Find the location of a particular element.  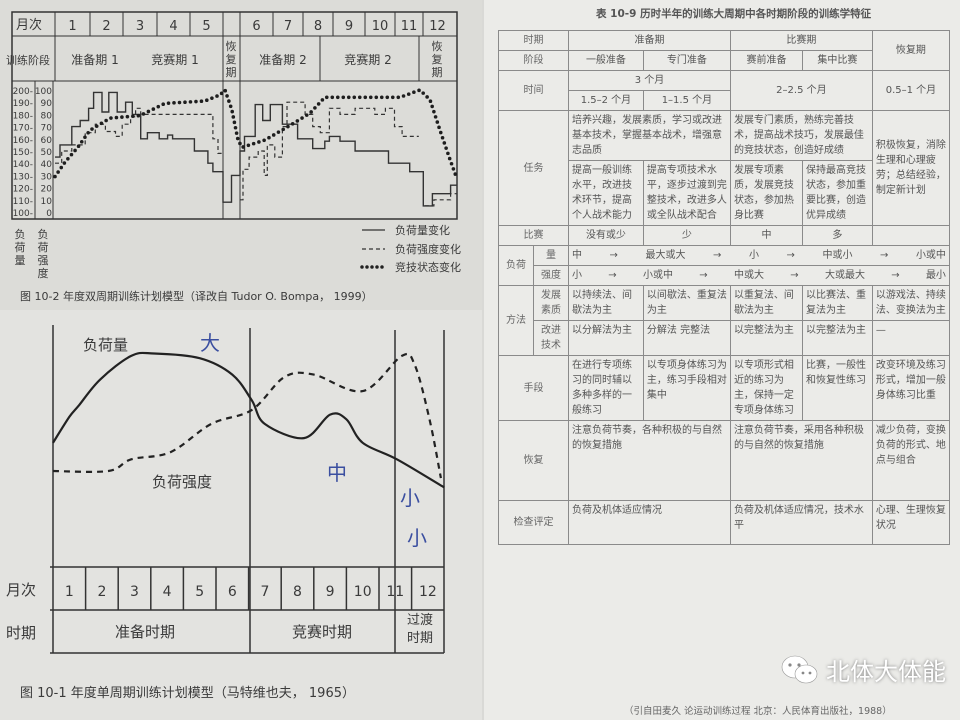

task-recovery: 积极恢复，消除生理和心理疲劳；总结经验，制定新计划 is located at coordinates (911, 168).